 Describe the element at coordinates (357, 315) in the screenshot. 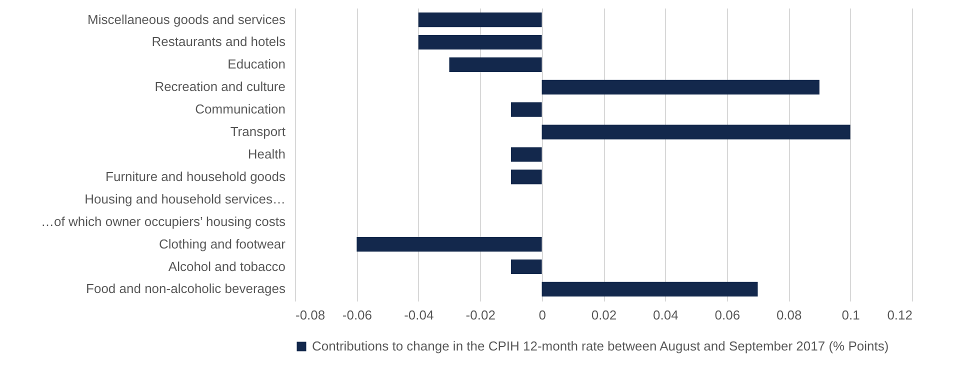

I see `x-tick-label: -0.06` at that location.